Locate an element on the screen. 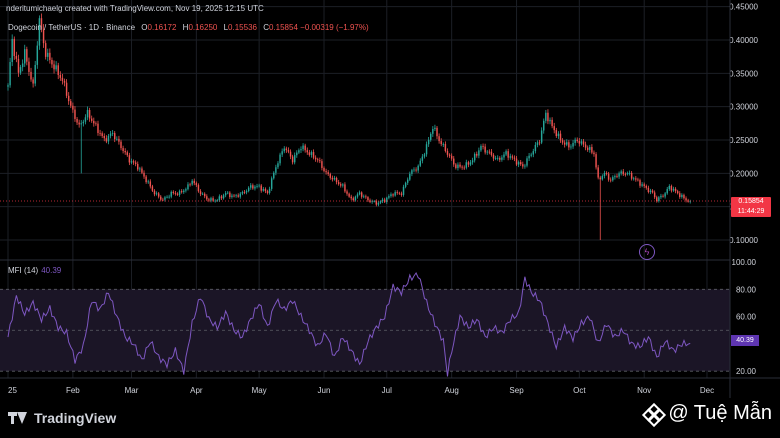  mfi-legend: MFI (14) 40.39 is located at coordinates (34, 270).